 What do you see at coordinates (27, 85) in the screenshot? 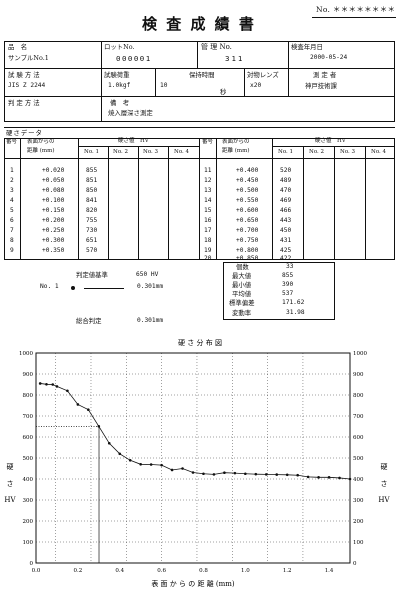
I see `method-value: JIS Z 2244` at bounding box center [27, 85].